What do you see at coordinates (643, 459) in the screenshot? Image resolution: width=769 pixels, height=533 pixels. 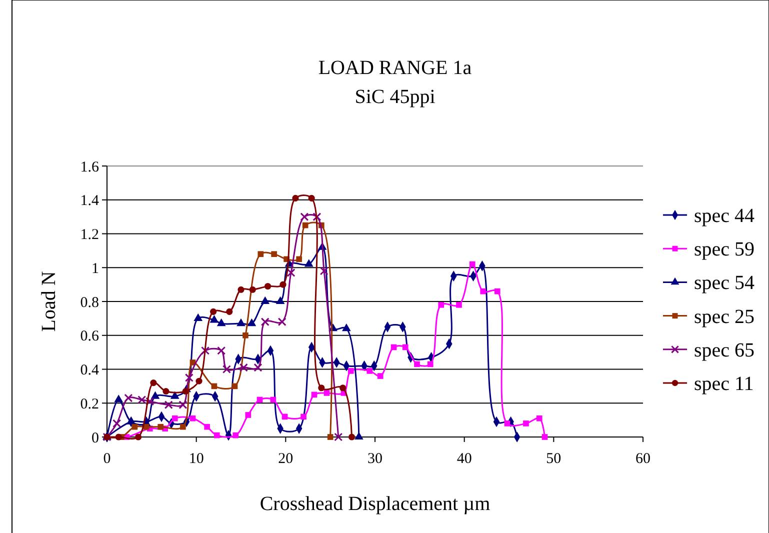 I see `x-tick-label: 60` at bounding box center [643, 459].